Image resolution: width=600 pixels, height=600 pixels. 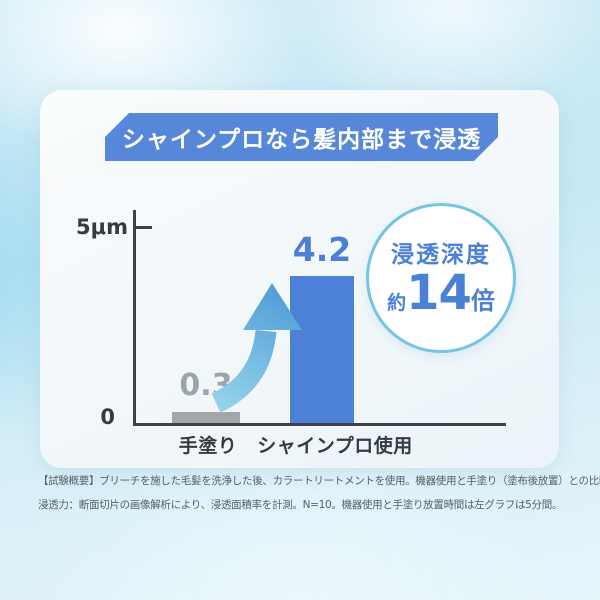 What do you see at coordinates (301, 140) in the screenshot?
I see `claim-banner-title: シャインプロなら髪内部まで浸透` at bounding box center [301, 140].